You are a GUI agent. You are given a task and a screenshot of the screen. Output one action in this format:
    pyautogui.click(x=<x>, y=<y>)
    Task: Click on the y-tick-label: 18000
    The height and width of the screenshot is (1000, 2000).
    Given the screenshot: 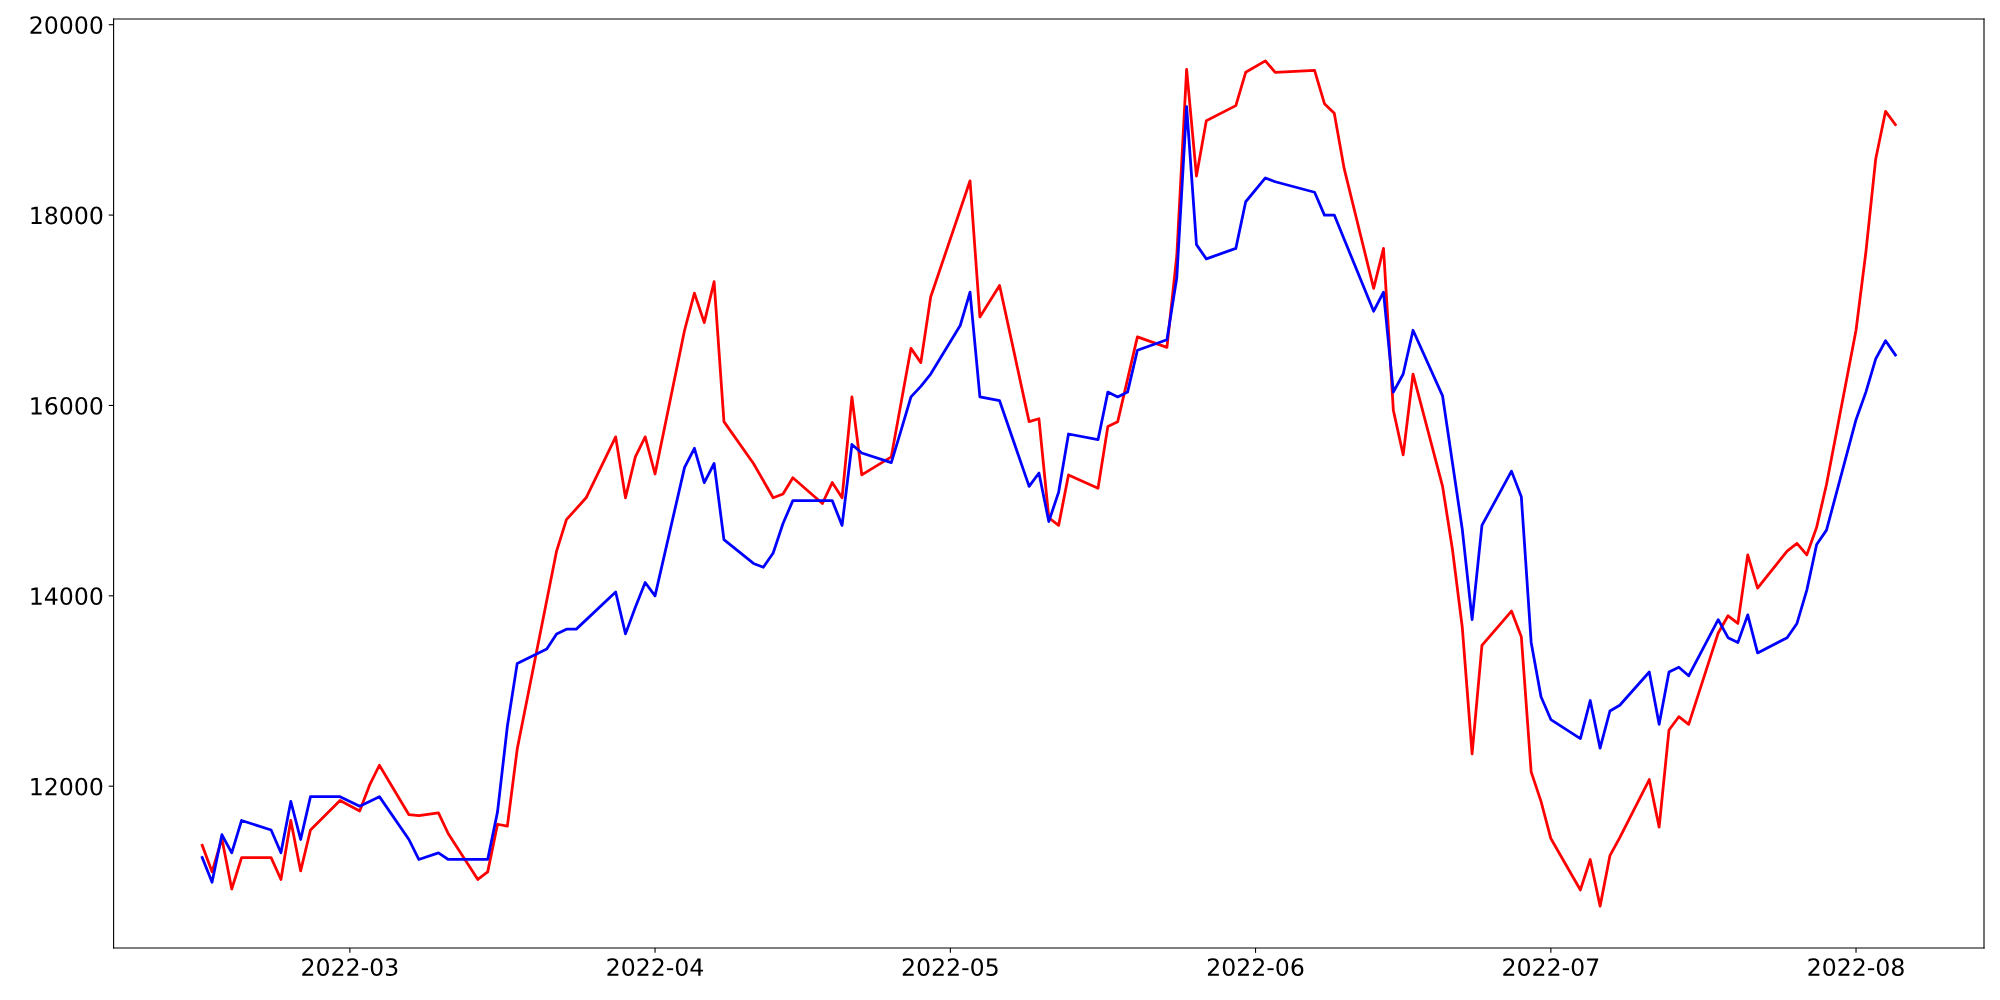 What is the action you would take?
    pyautogui.click(x=67, y=215)
    